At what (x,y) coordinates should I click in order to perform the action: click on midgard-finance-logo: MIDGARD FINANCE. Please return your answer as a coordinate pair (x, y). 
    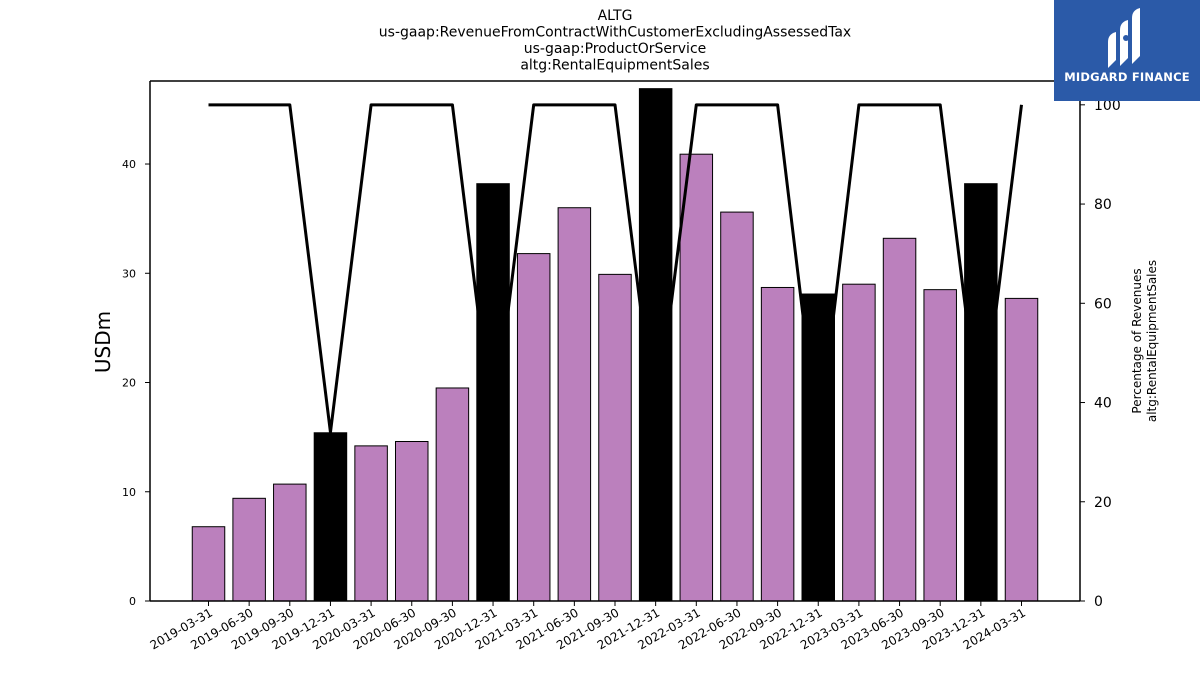
    Looking at the image, I should click on (1127, 50).